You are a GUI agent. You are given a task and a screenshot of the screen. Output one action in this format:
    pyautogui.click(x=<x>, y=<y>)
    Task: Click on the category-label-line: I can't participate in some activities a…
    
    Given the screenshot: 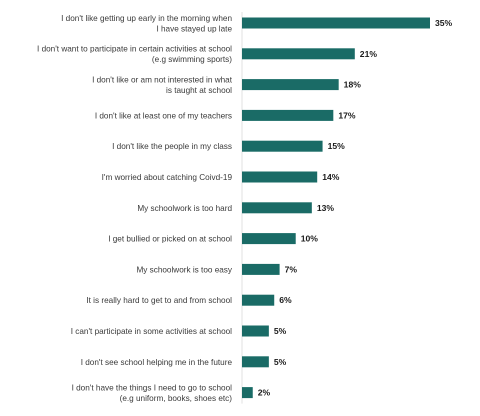 What is the action you would take?
    pyautogui.click(x=151, y=331)
    